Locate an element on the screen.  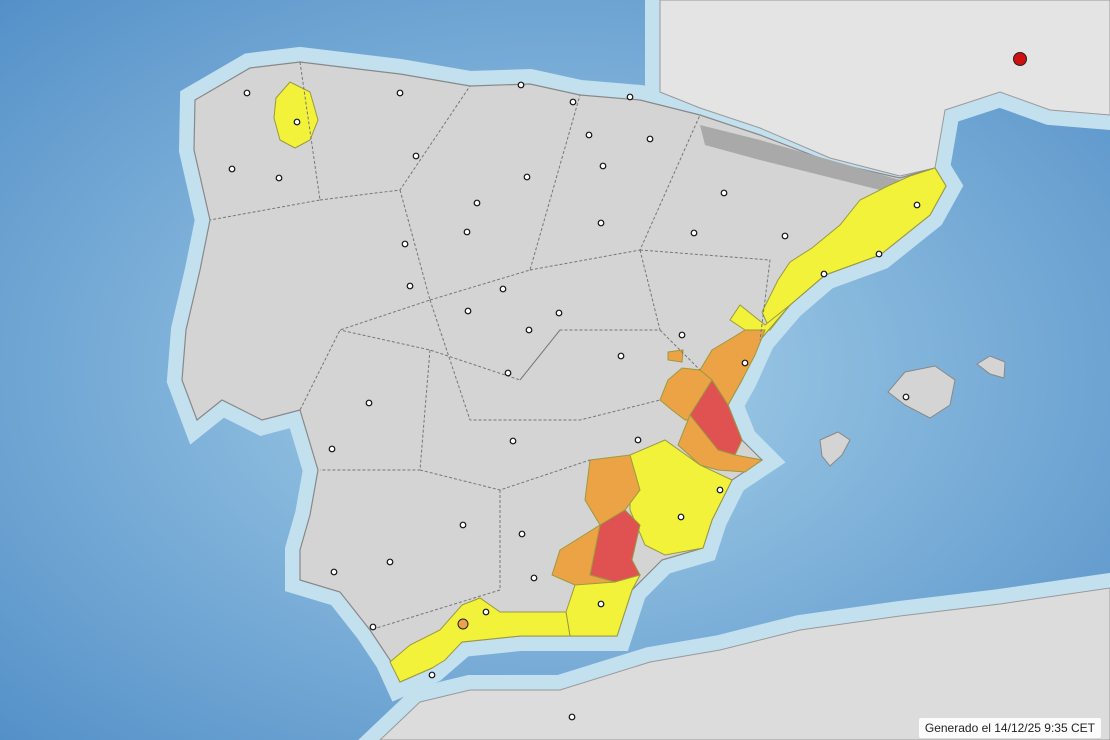
zone-valencia-south-orange is located at coordinates (720, 443).